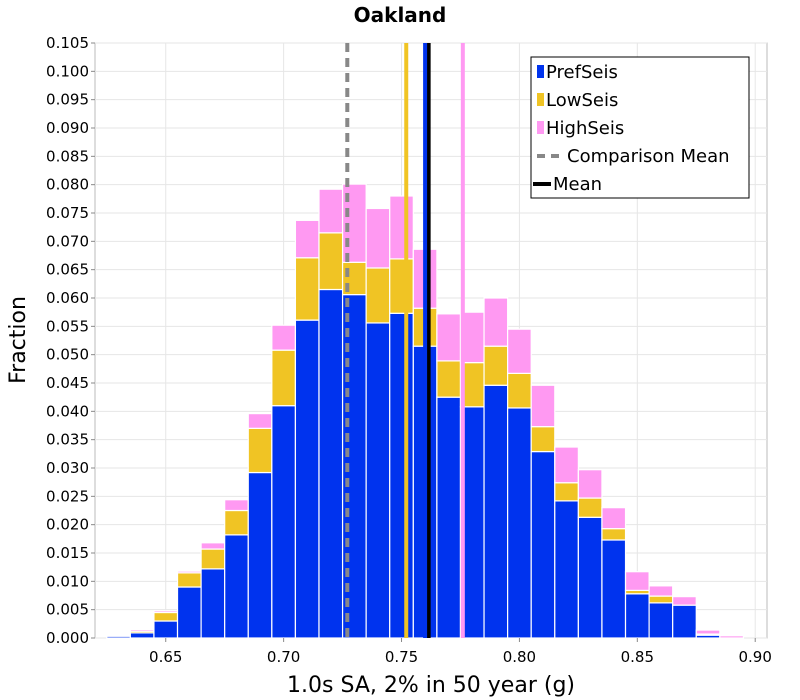  Describe the element at coordinates (67, 383) in the screenshot. I see `y-tick-label: 0.045` at that location.